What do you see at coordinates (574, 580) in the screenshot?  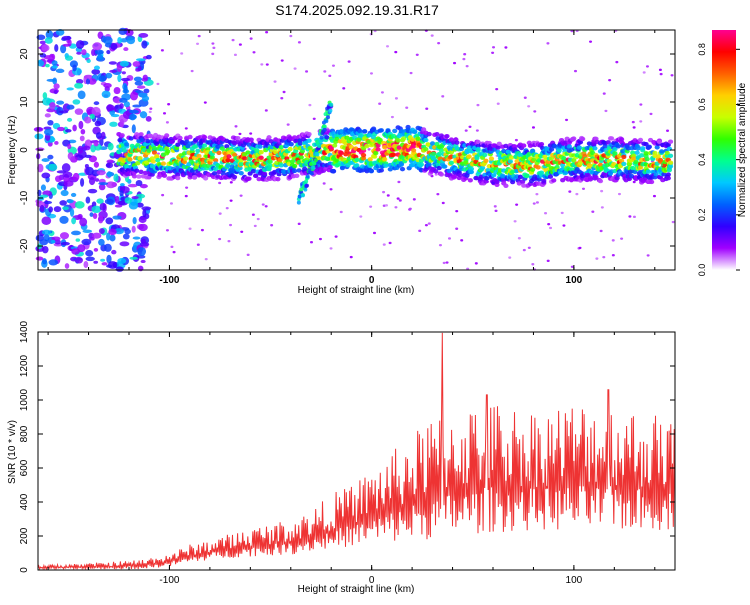 I see `snr-x-tick-label: 100` at bounding box center [574, 580].